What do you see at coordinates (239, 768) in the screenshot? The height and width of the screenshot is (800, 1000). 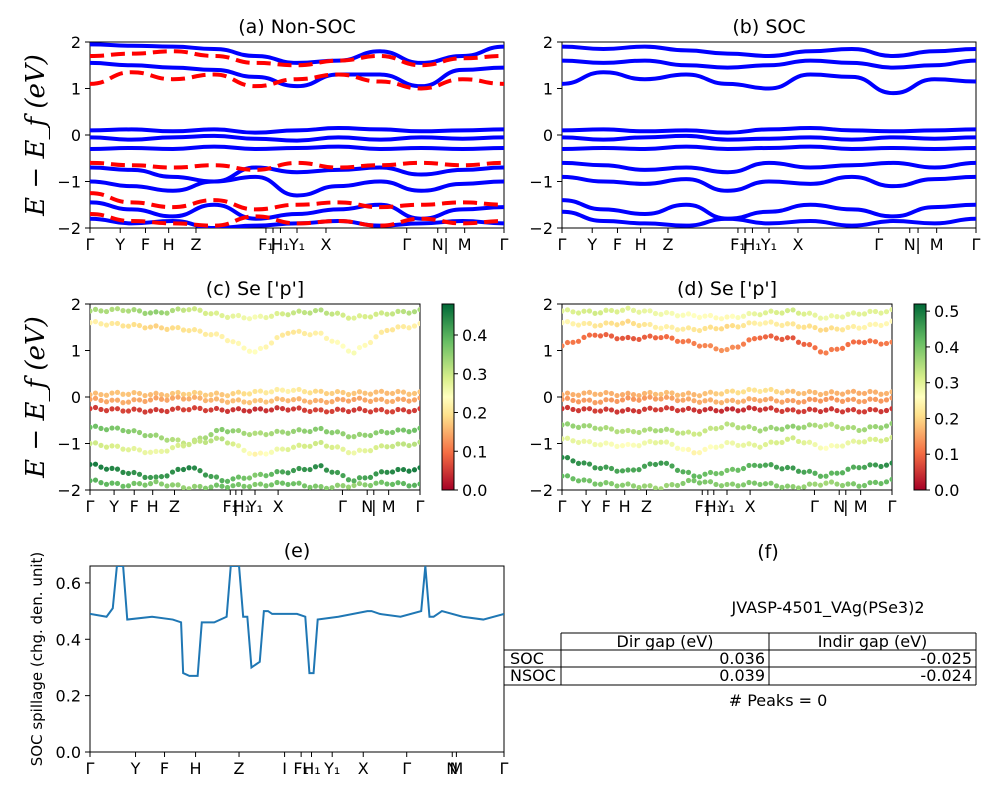 I see `x-tick-label: Z` at bounding box center [239, 768].